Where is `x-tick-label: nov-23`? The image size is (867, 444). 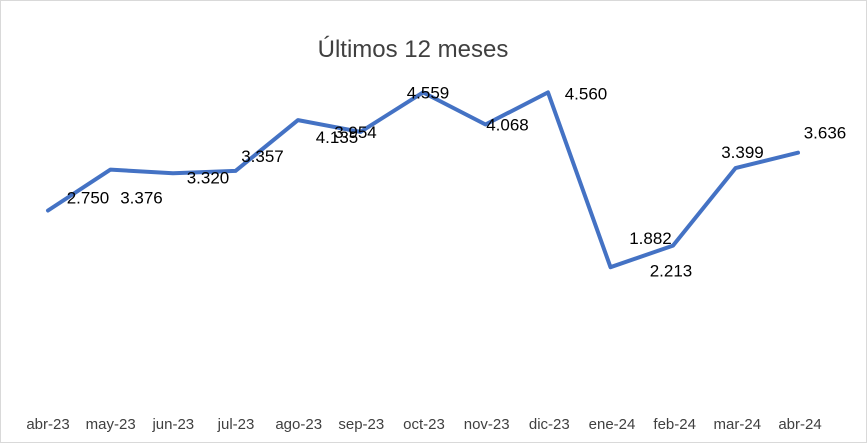 x-tick-label: nov-23 is located at coordinates (487, 424).